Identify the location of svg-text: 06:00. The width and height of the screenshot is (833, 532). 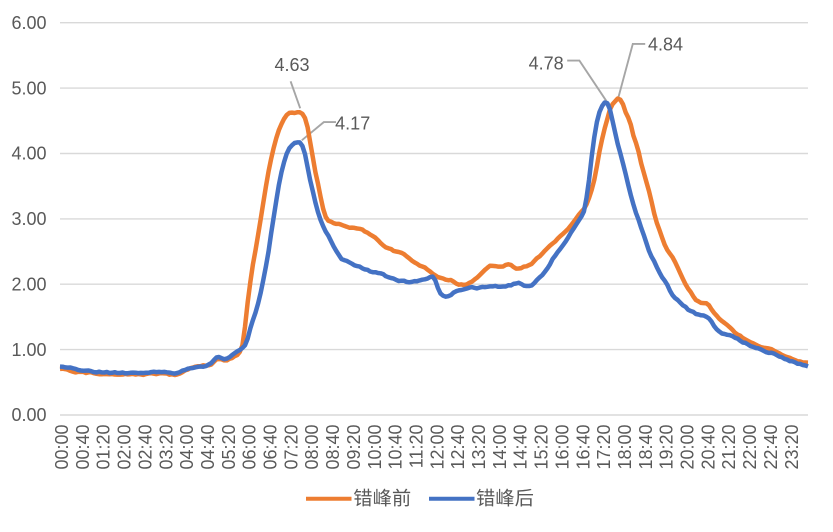
(250, 447).